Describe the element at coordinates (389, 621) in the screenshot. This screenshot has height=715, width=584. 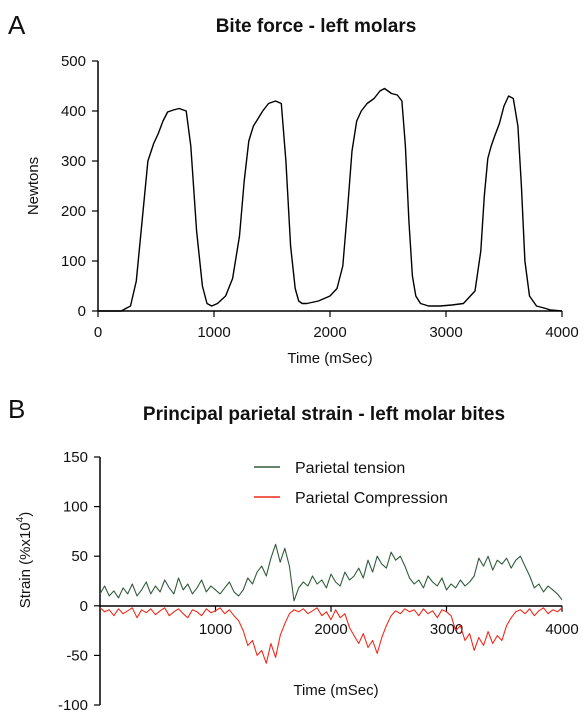
I see `panel-b-x-ticks: 1000 2000 3000 4000` at that location.